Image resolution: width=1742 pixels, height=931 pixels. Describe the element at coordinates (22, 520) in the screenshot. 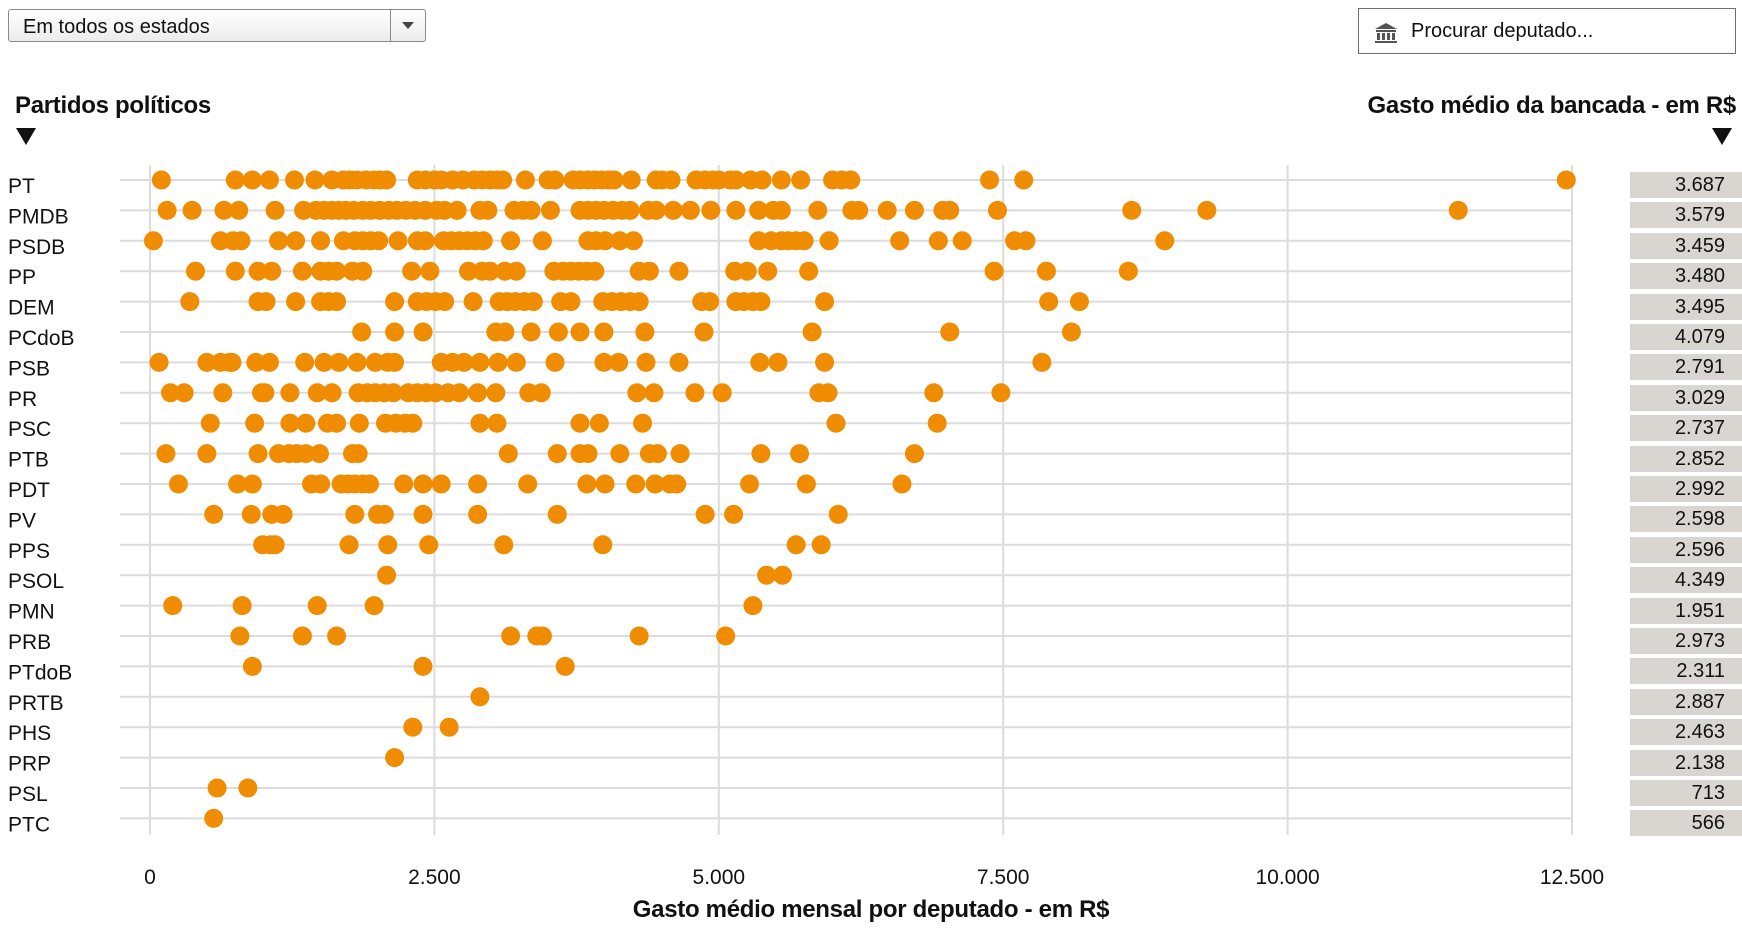

I see `party-label: PV` at that location.